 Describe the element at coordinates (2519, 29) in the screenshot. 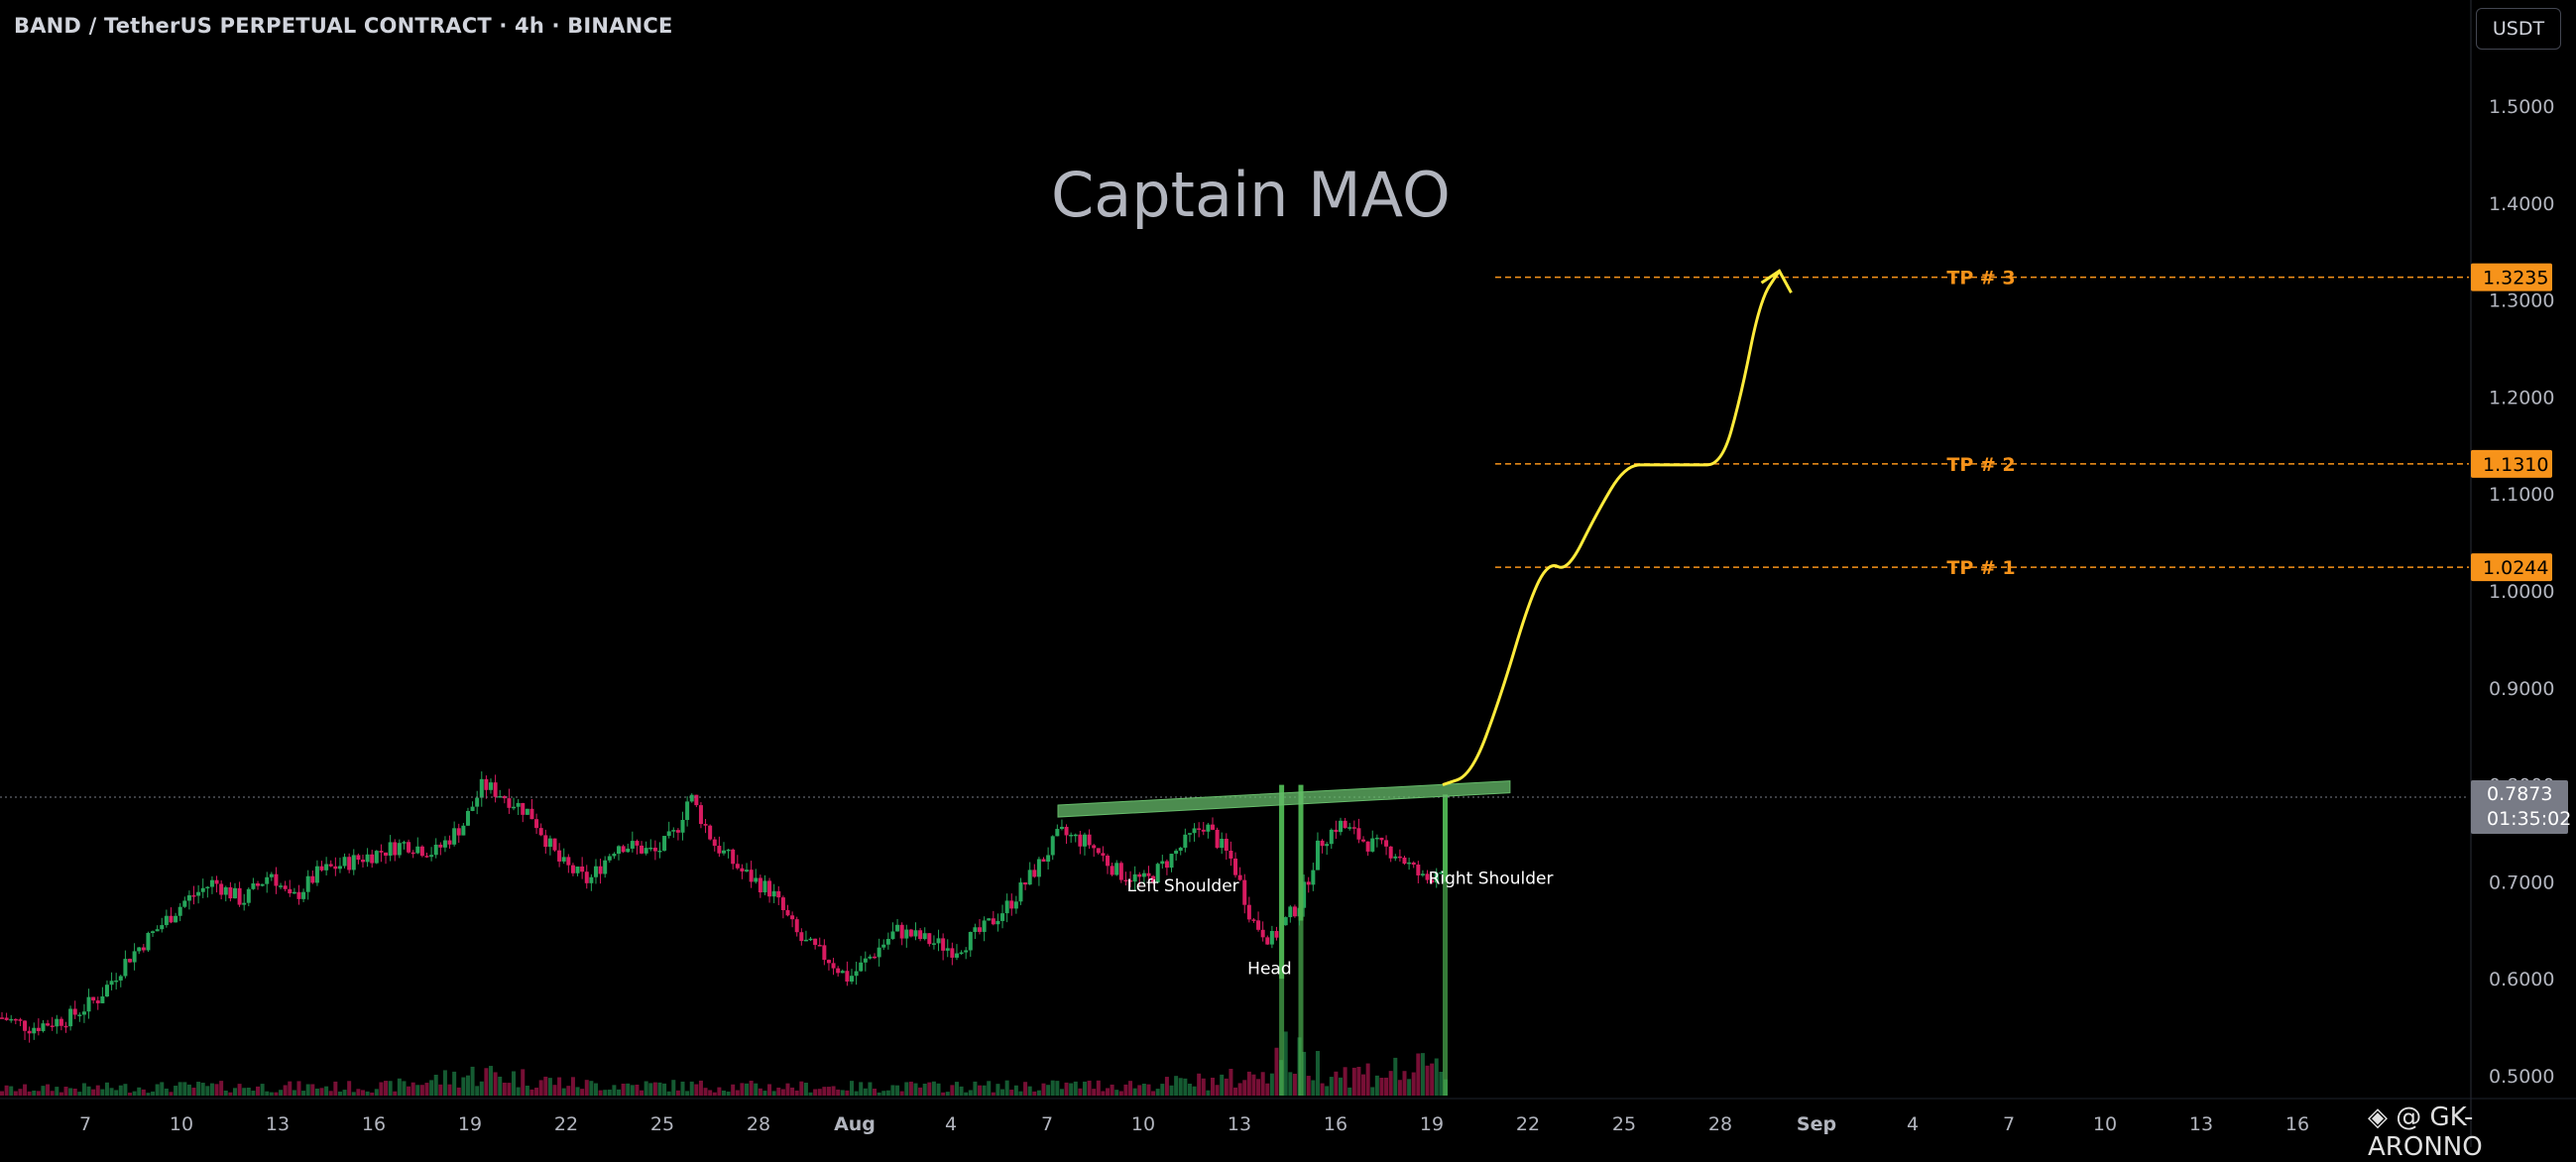

I see `currency-button: USDT` at that location.